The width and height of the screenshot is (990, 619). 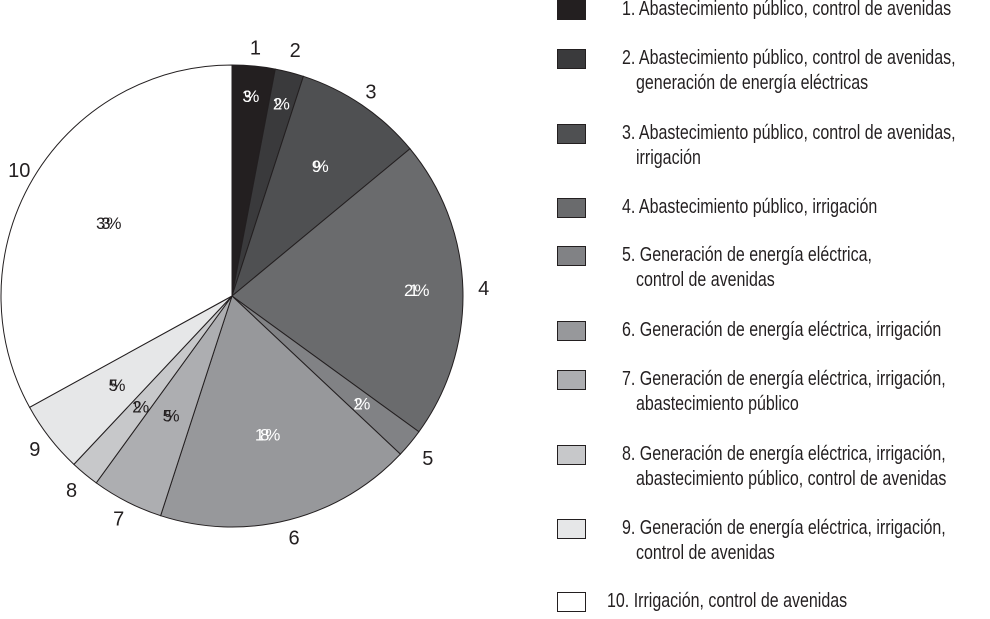 I want to click on pct-label-7: 5%, so click(x=171, y=415).